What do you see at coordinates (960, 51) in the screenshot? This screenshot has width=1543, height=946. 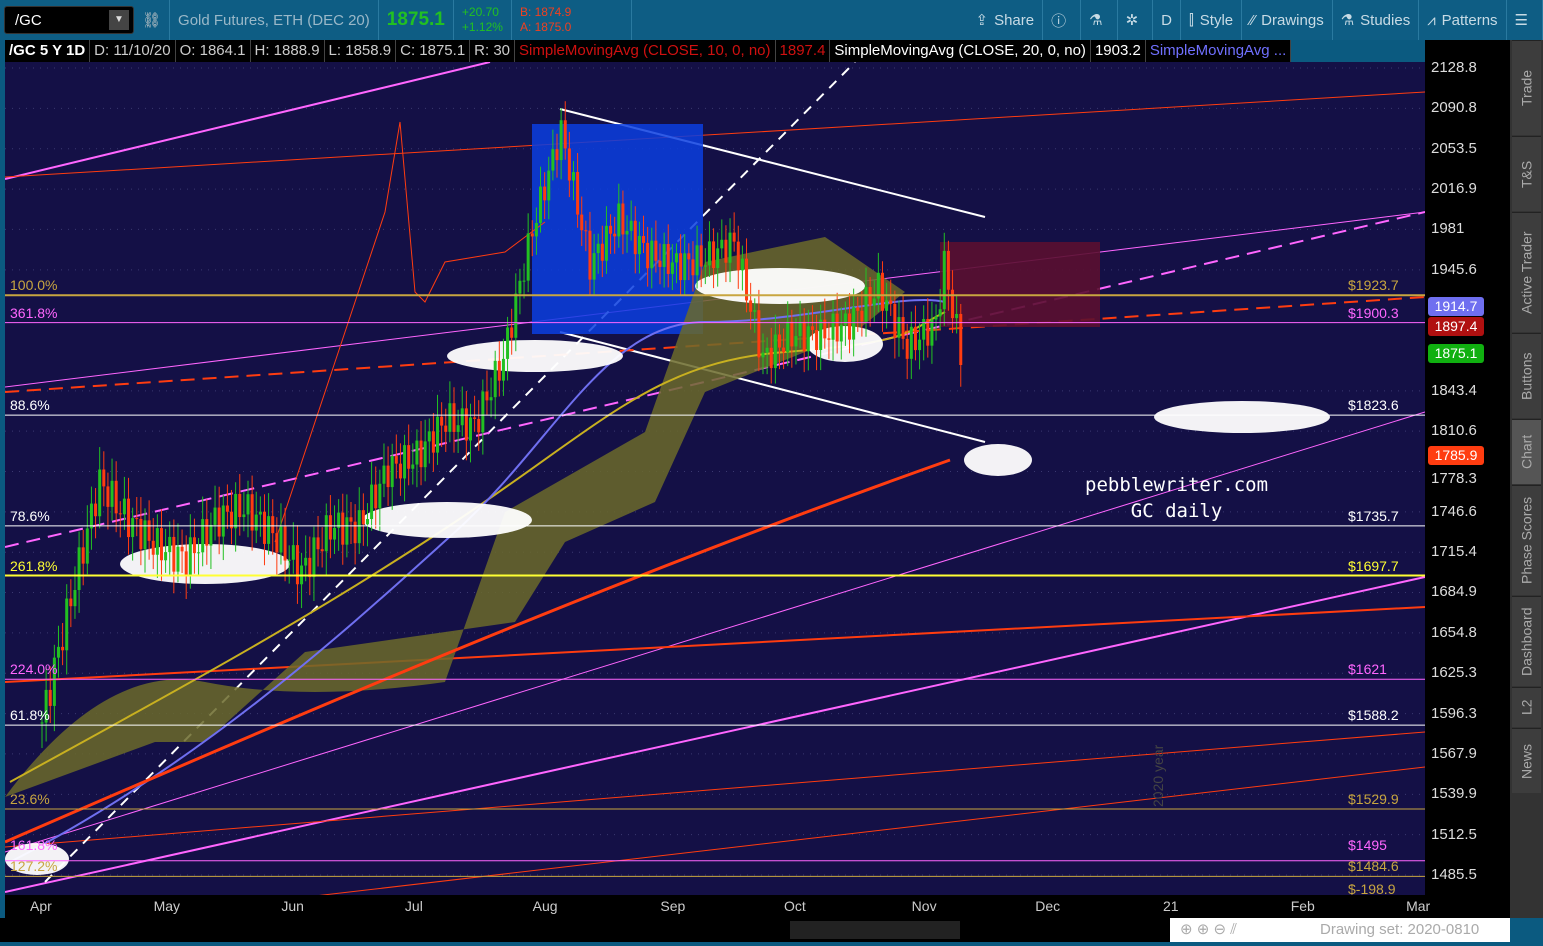 I see `sma20-label: SimpleMovingAvg (CLOSE, 20, 0, no)` at bounding box center [960, 51].